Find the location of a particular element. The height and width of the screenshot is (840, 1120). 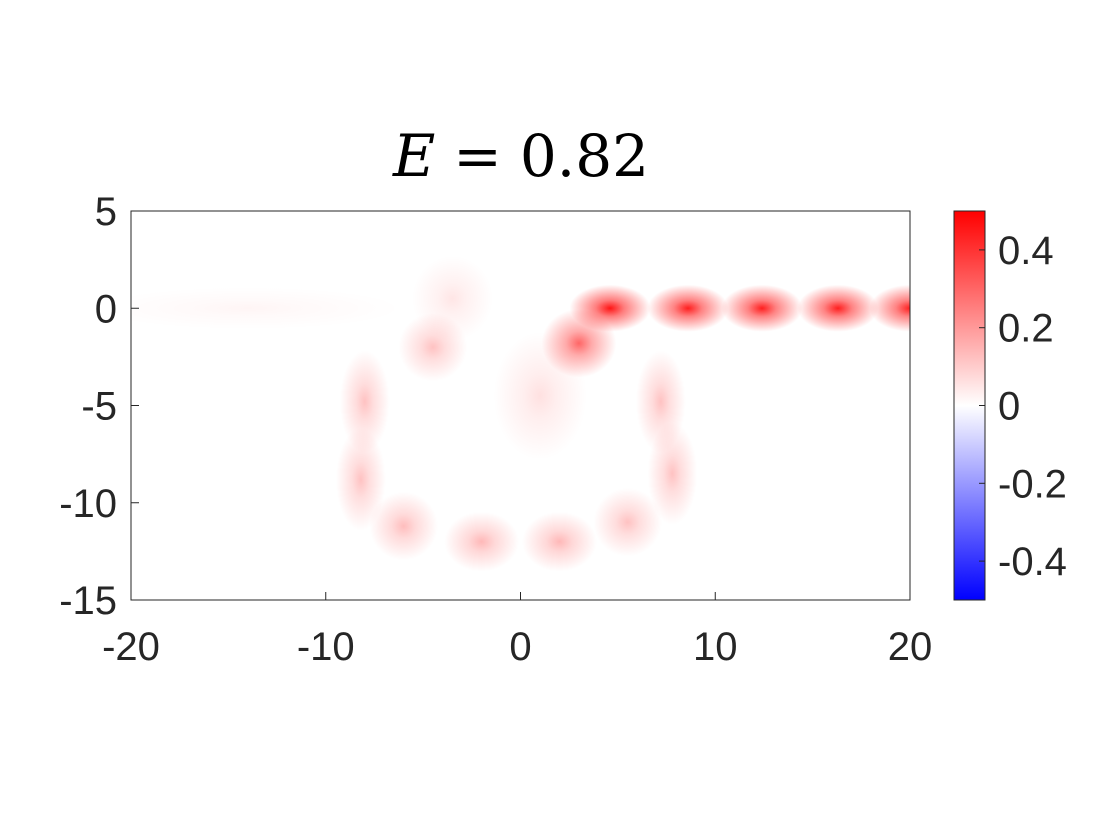

y-tick-label: 0 is located at coordinates (106, 309).